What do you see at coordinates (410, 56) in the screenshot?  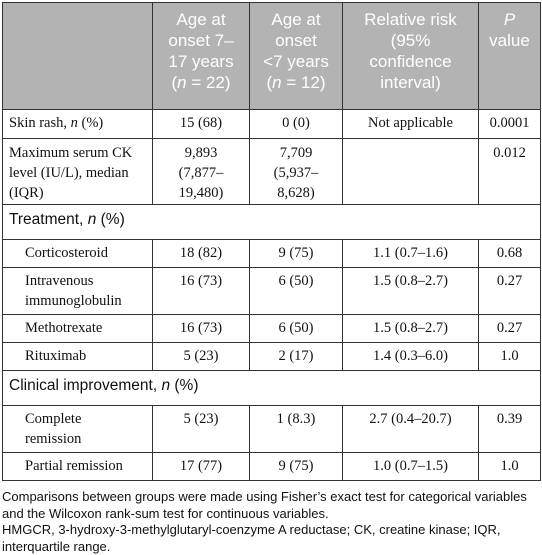 I see `header-relative-risk: Relative risk (95% confidence interval)` at bounding box center [410, 56].